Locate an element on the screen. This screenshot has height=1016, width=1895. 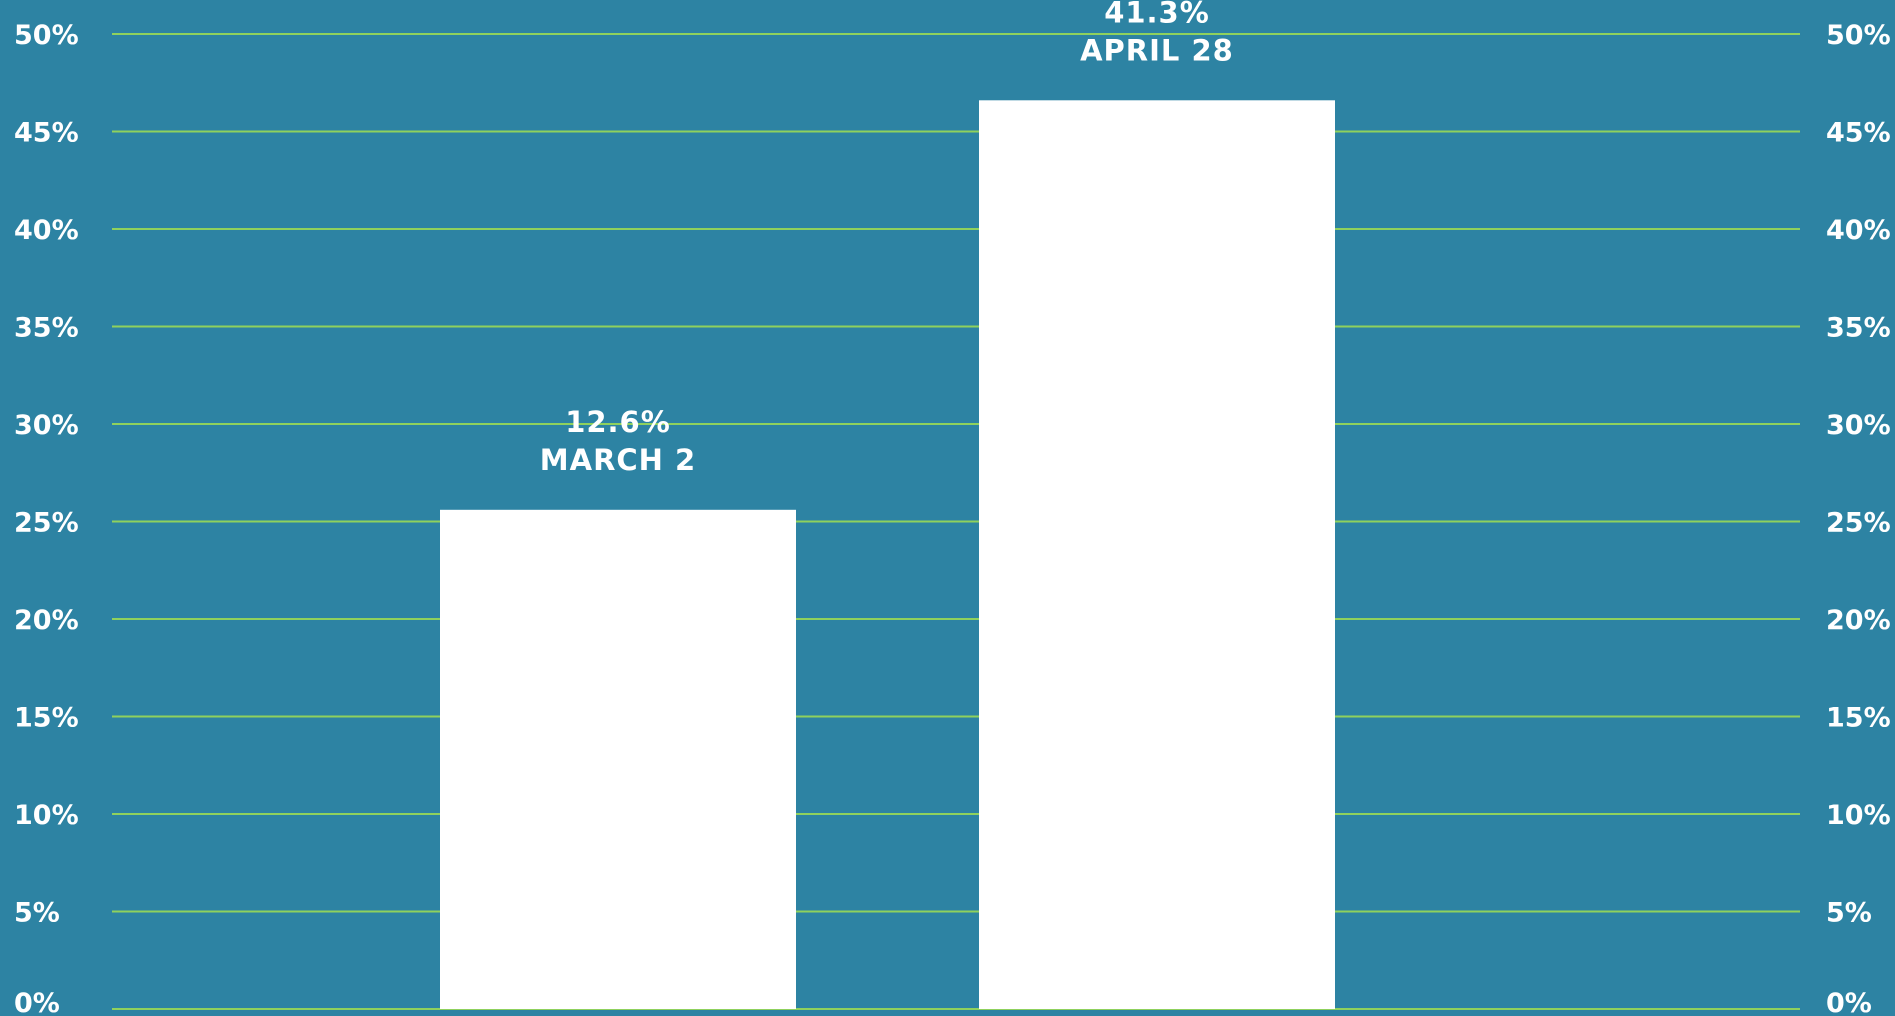
left-tick-label: 25% is located at coordinates (46, 523).